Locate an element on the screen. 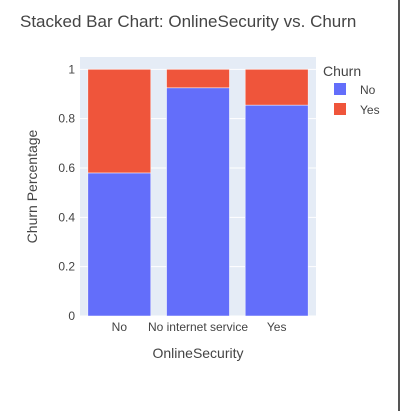  x-tick-label: No is located at coordinates (120, 327).